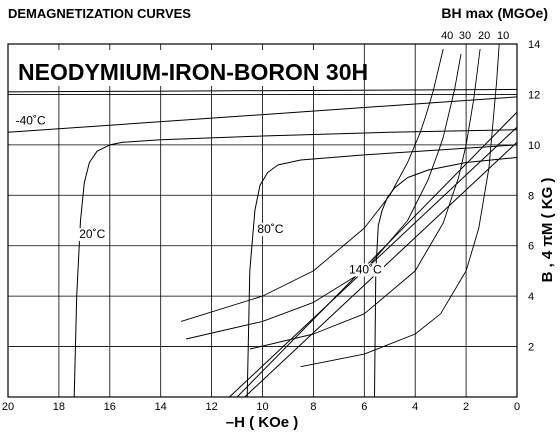 The width and height of the screenshot is (560, 437). What do you see at coordinates (517, 407) in the screenshot?
I see `x-tick-label: 0` at bounding box center [517, 407].